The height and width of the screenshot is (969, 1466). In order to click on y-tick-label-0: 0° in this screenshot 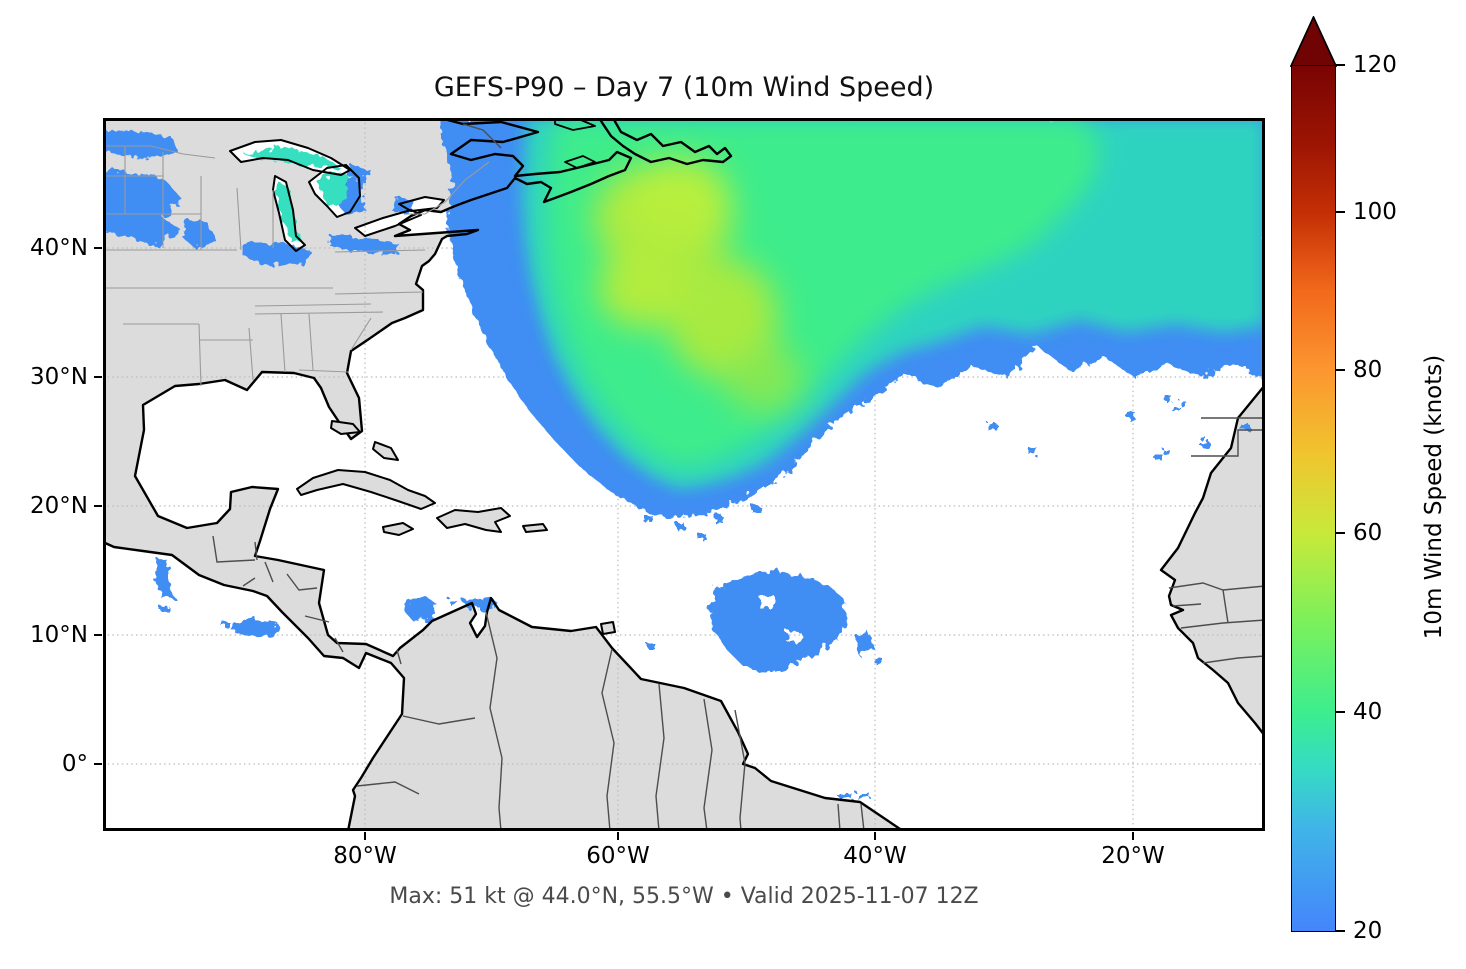, I will do `click(74, 764)`.